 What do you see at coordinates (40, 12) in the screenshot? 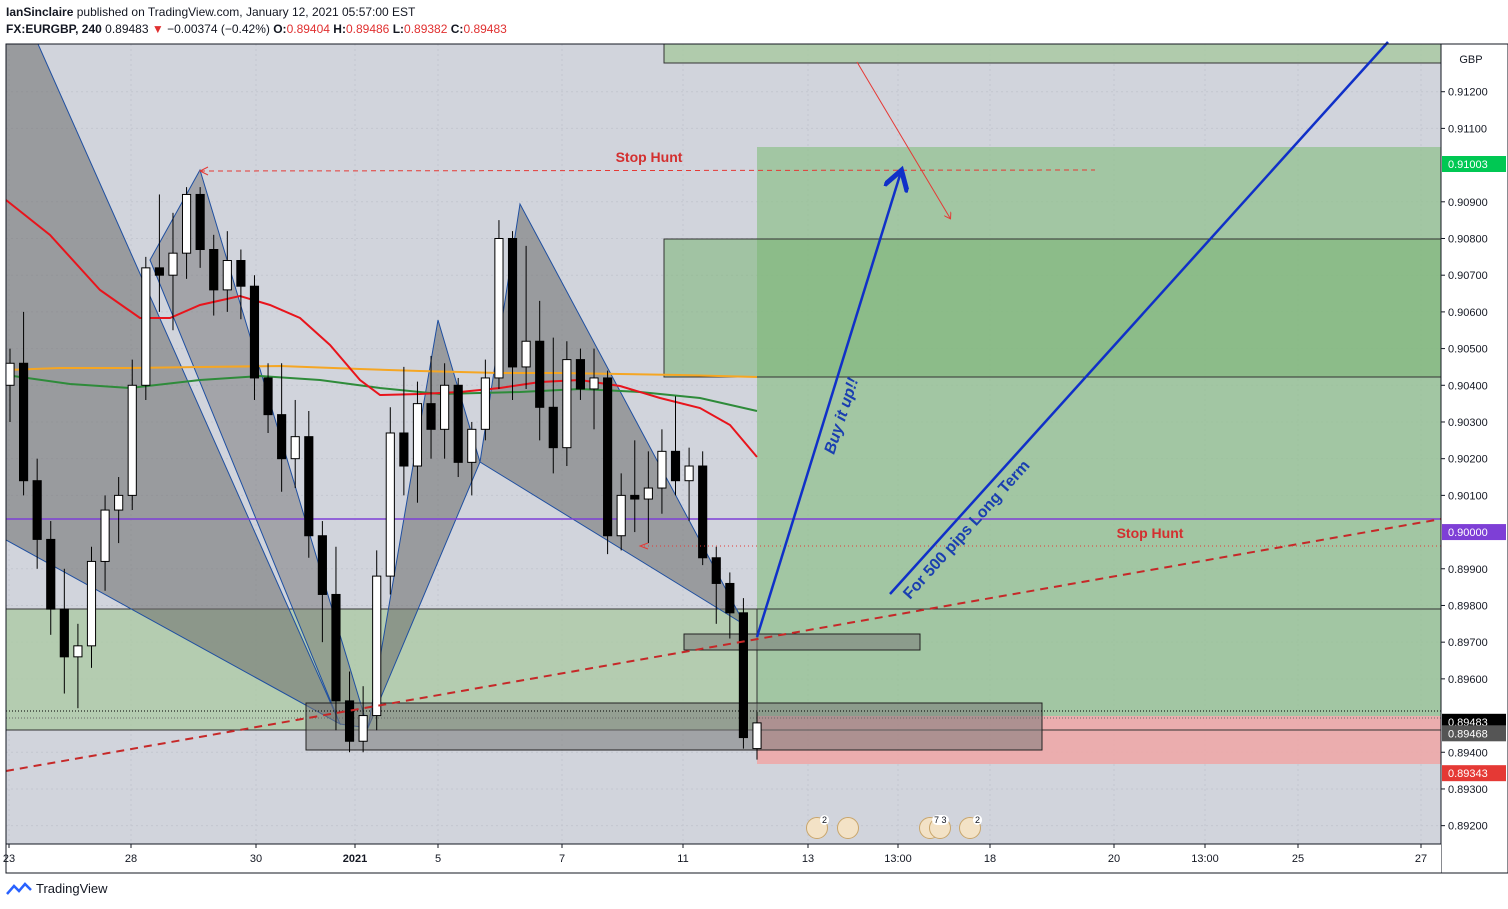
I see `author-name: IanSinclaire` at bounding box center [40, 12].